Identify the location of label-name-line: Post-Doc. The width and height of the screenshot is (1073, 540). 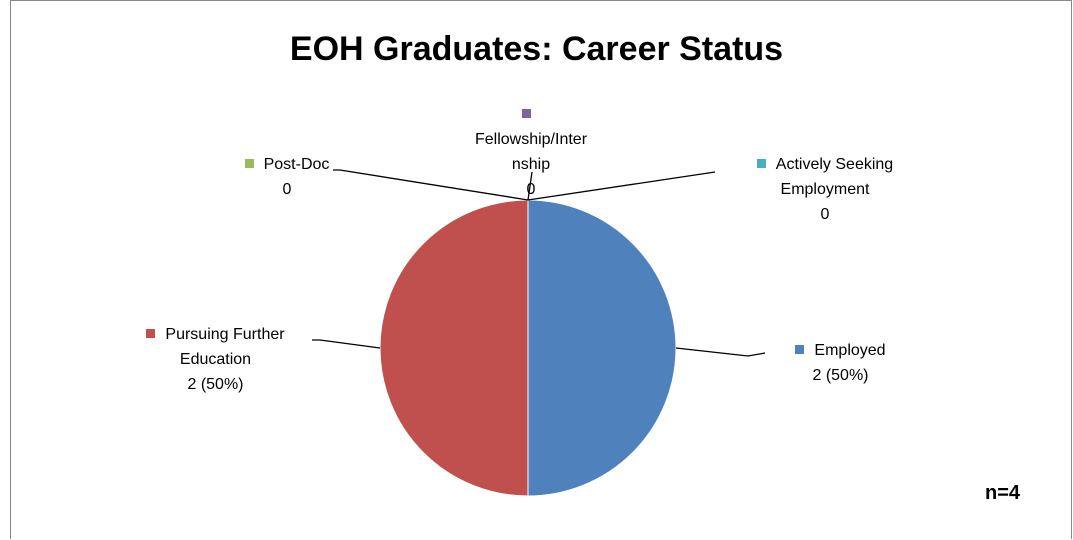
(287, 164).